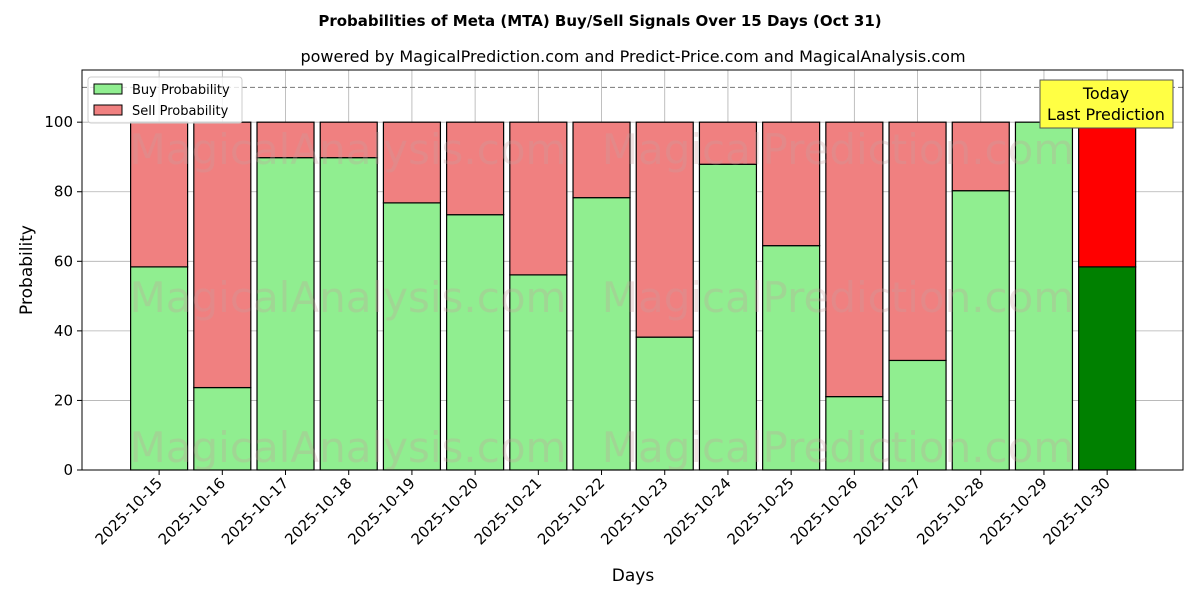 The image size is (1200, 600). What do you see at coordinates (634, 511) in the screenshot?
I see `x-tick-label: 2025-10-23` at bounding box center [634, 511].